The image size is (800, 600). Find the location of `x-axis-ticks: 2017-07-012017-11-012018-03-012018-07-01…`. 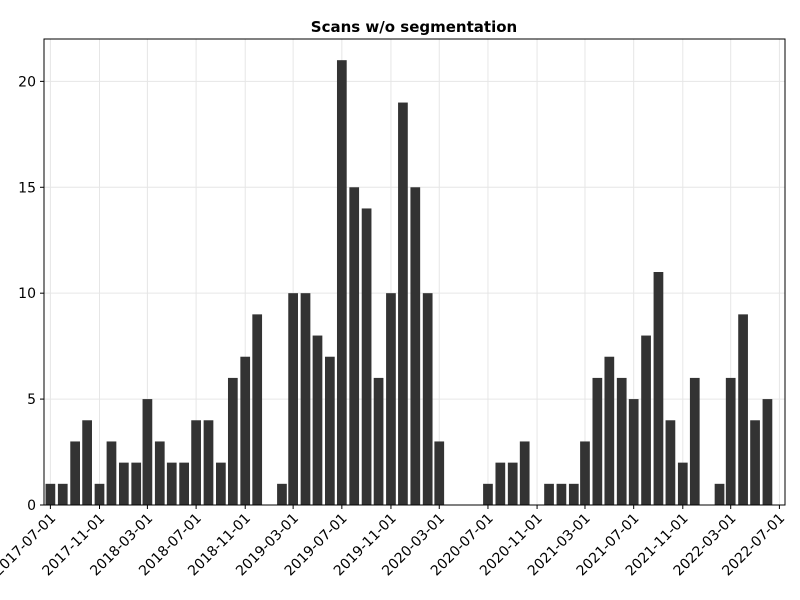

x-axis-ticks: 2017-07-012017-11-012018-03-012018-07-01… is located at coordinates (394, 542).